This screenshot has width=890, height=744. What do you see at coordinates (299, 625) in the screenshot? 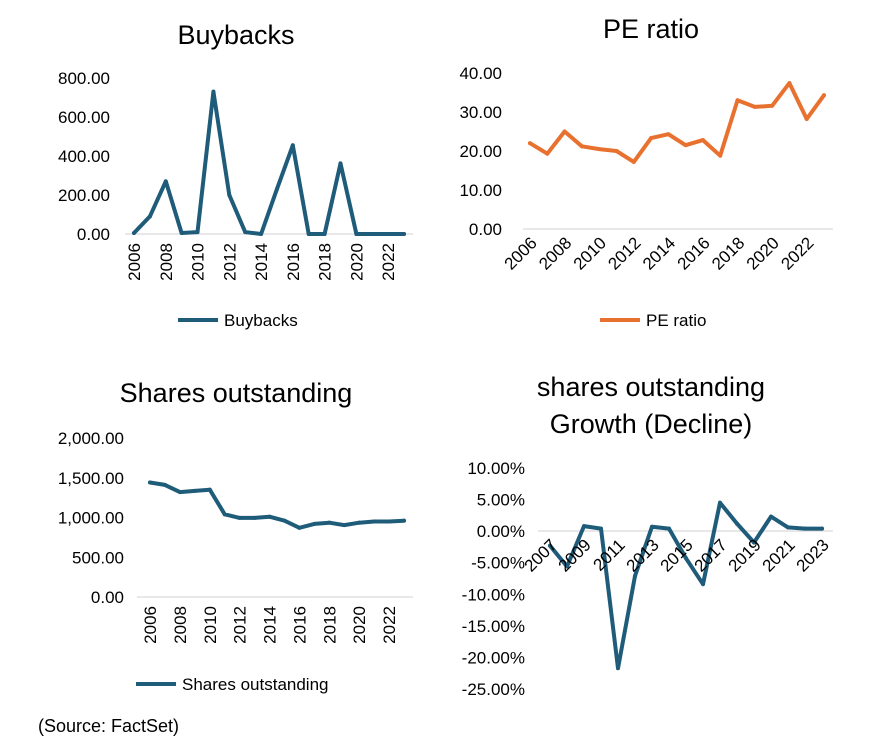
I see `shares-x-tick-label: 2016` at bounding box center [299, 625].